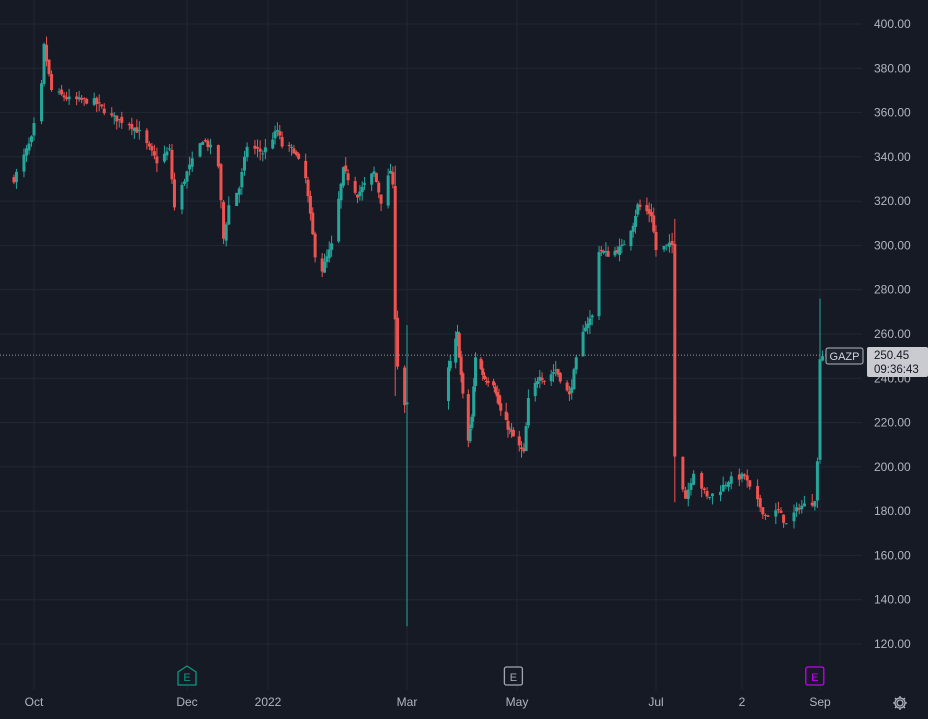 This screenshot has height=719, width=928. Describe the element at coordinates (844, 356) in the screenshot. I see `symbol-label: GAZP` at that location.